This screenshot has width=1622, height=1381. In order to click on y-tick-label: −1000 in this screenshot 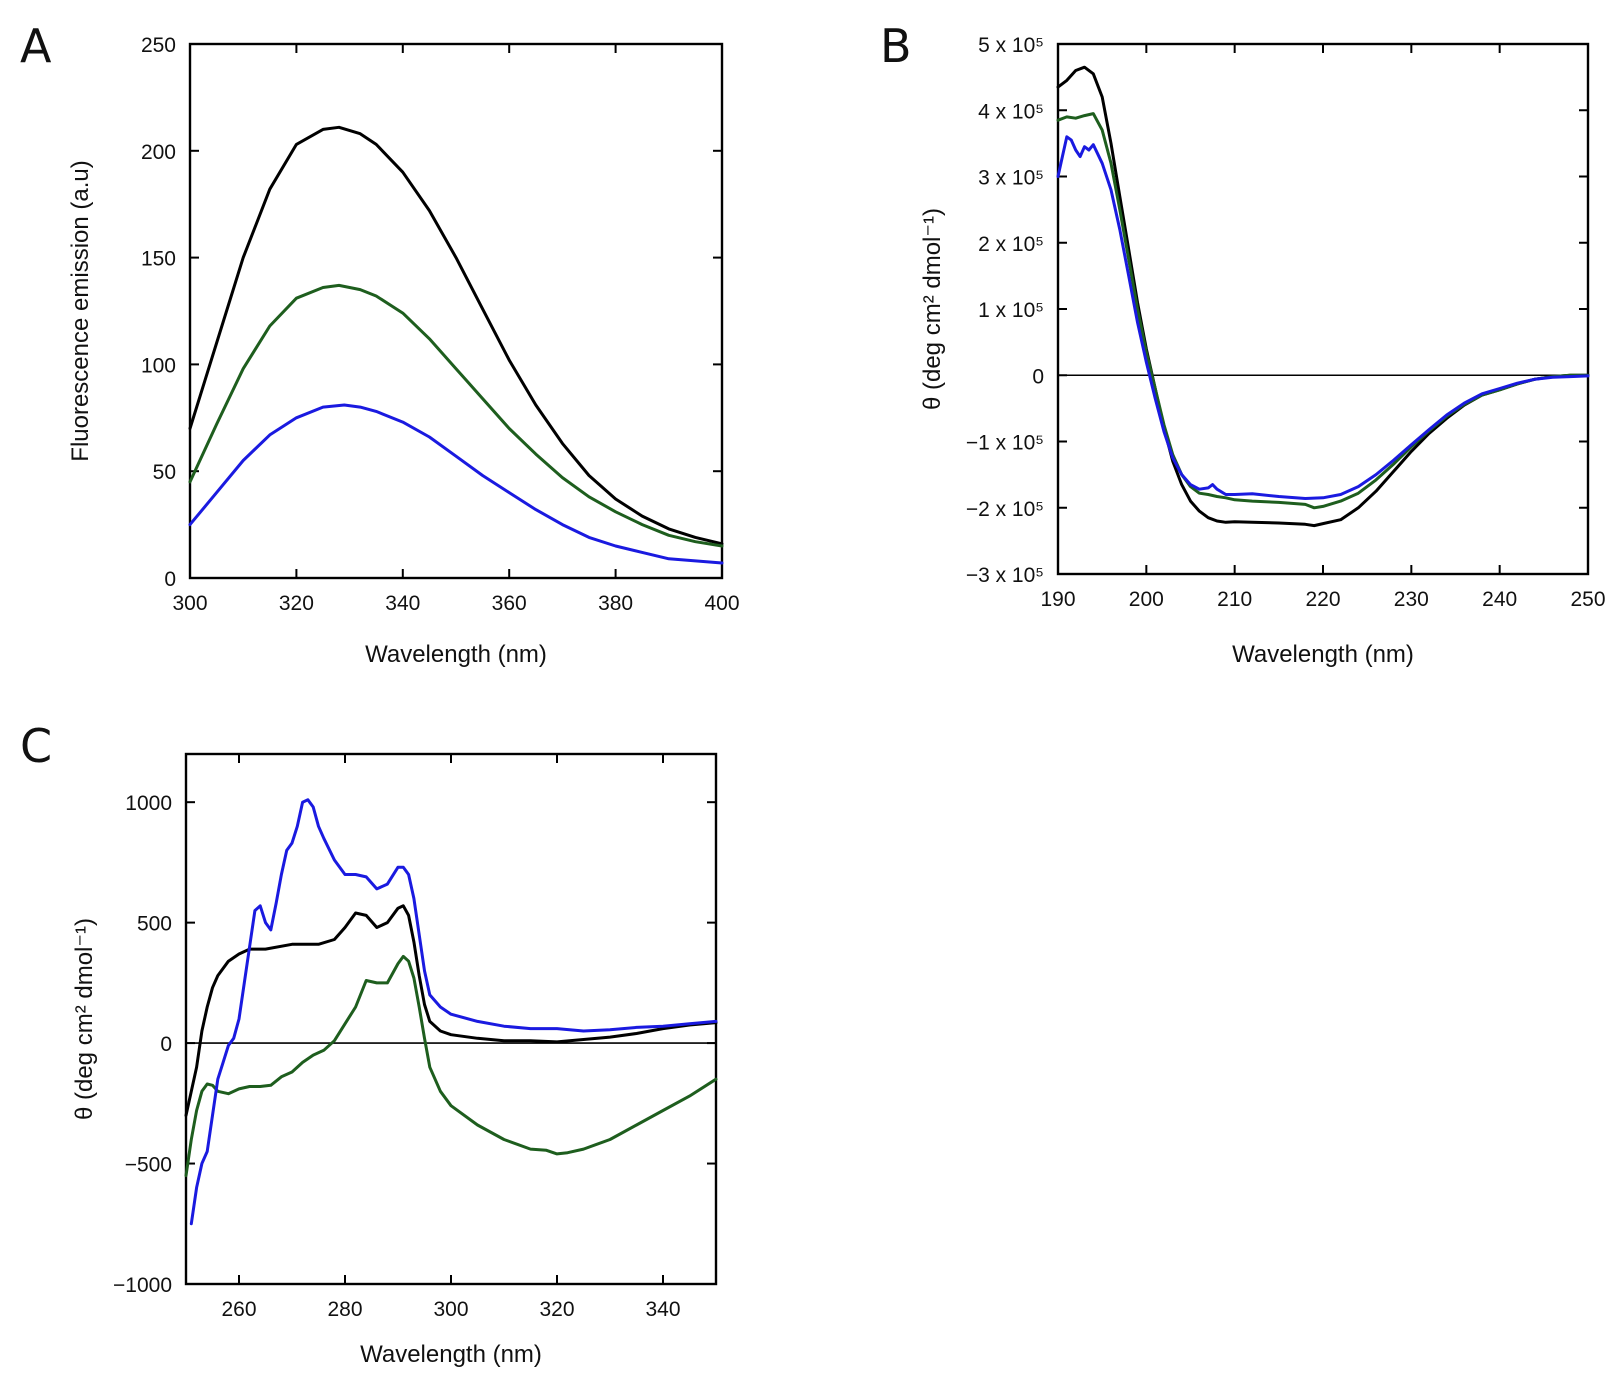, I will do `click(142, 1285)`.